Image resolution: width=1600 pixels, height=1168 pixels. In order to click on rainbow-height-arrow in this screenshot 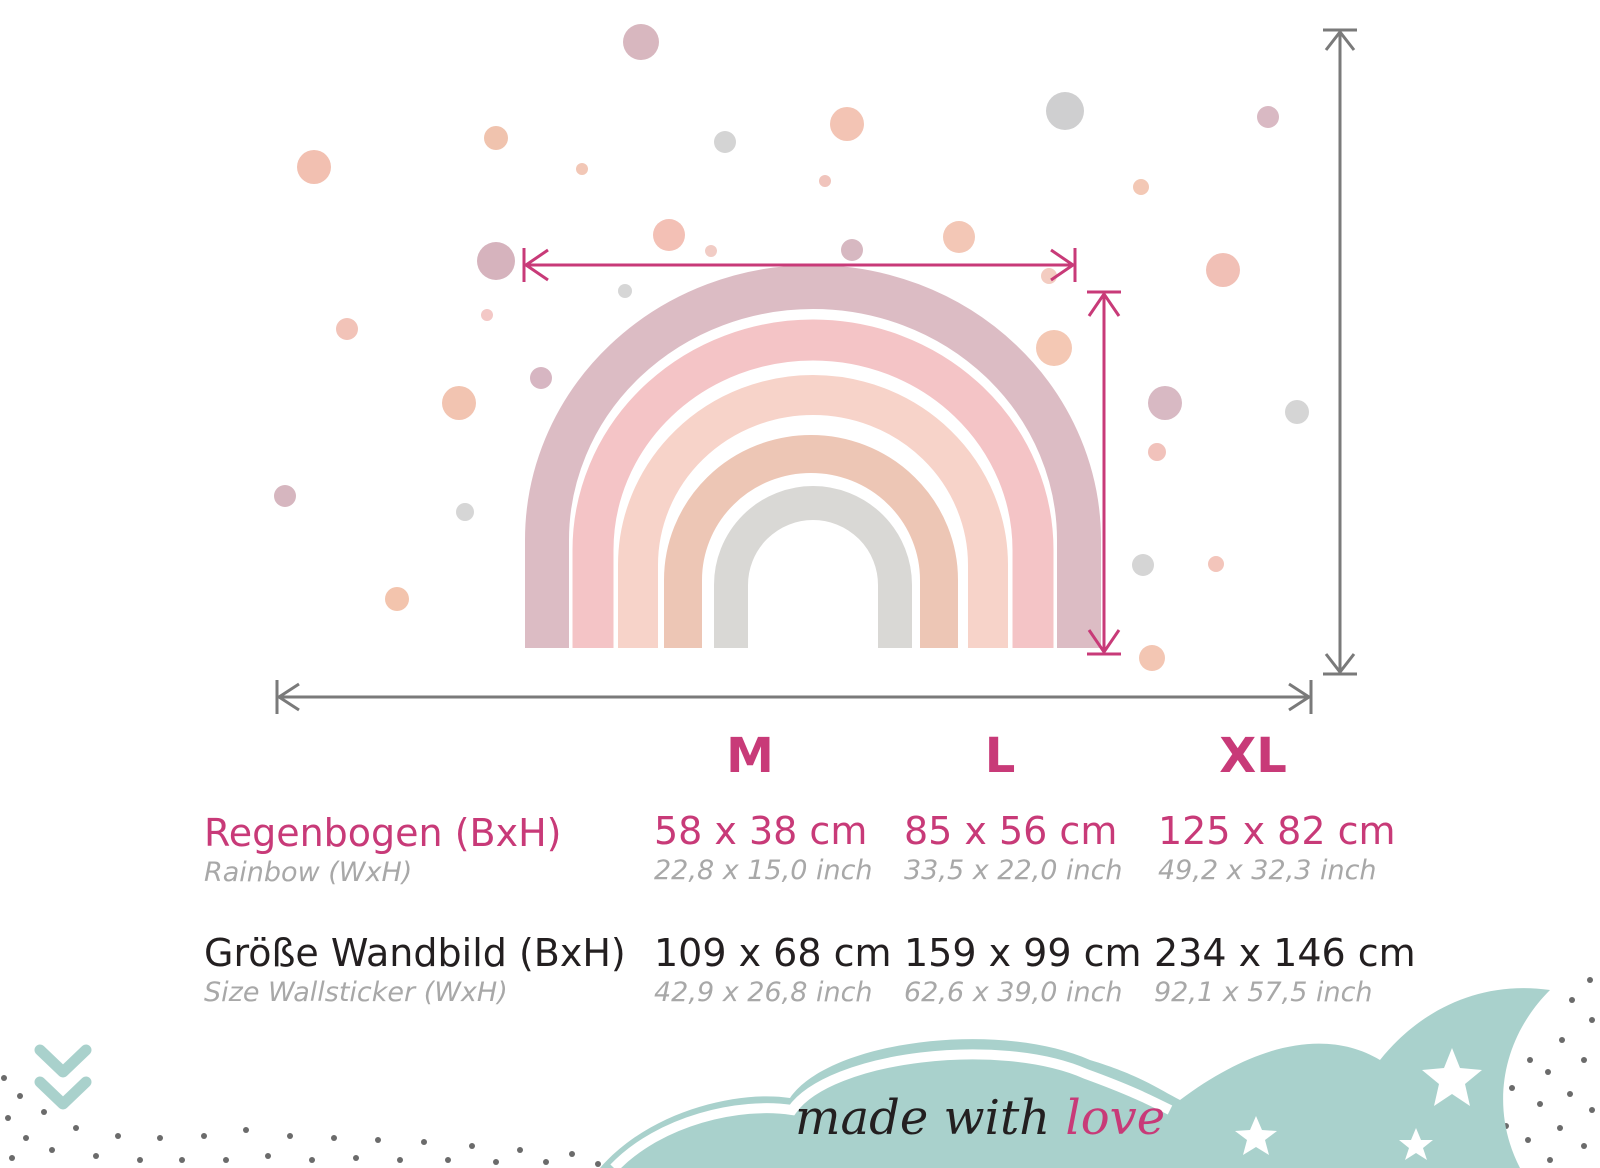, I will do `click(1104, 473)`.